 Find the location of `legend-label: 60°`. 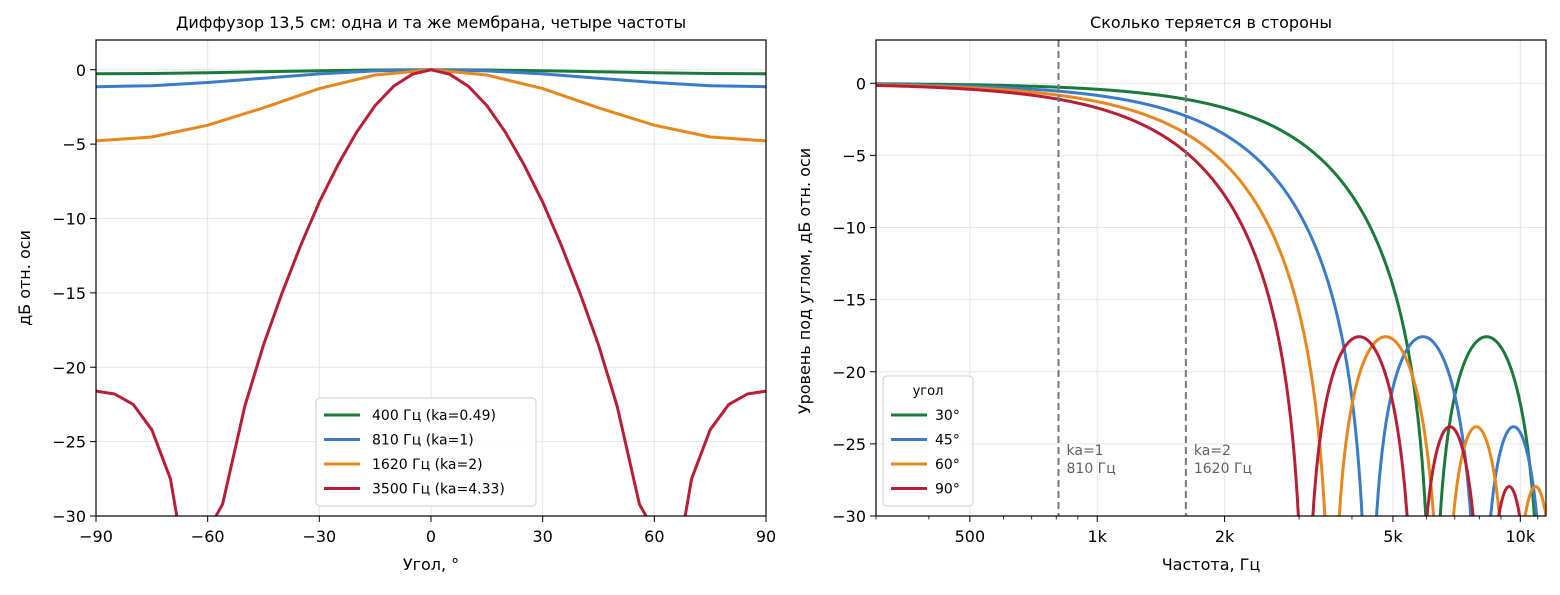

legend-label: 60° is located at coordinates (947, 465).